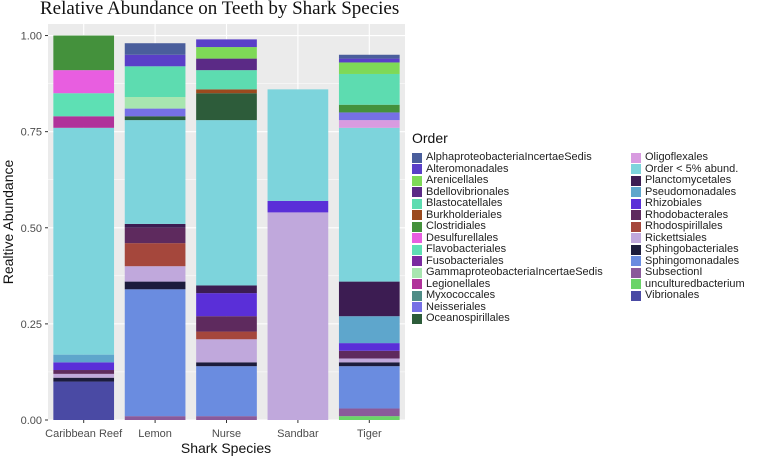 The height and width of the screenshot is (457, 758). Describe the element at coordinates (461, 295) in the screenshot. I see `legend-label: Myxococcales` at that location.